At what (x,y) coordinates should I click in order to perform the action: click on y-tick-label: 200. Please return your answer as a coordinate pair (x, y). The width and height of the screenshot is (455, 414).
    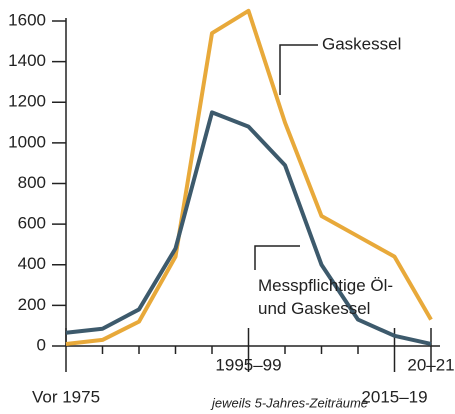
    Looking at the image, I should click on (32, 304).